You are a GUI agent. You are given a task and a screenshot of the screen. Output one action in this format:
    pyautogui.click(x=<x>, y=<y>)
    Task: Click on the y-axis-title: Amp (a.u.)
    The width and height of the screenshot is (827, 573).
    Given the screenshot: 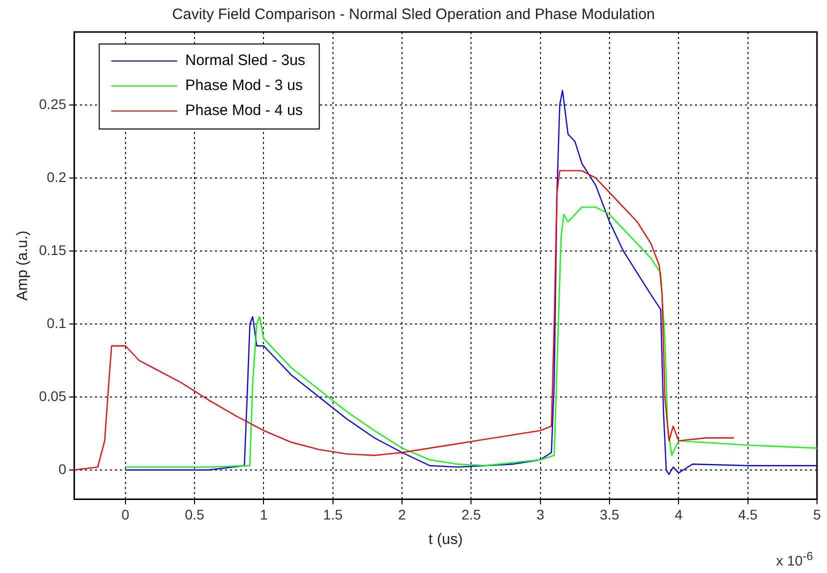 What is the action you would take?
    pyautogui.click(x=23, y=265)
    